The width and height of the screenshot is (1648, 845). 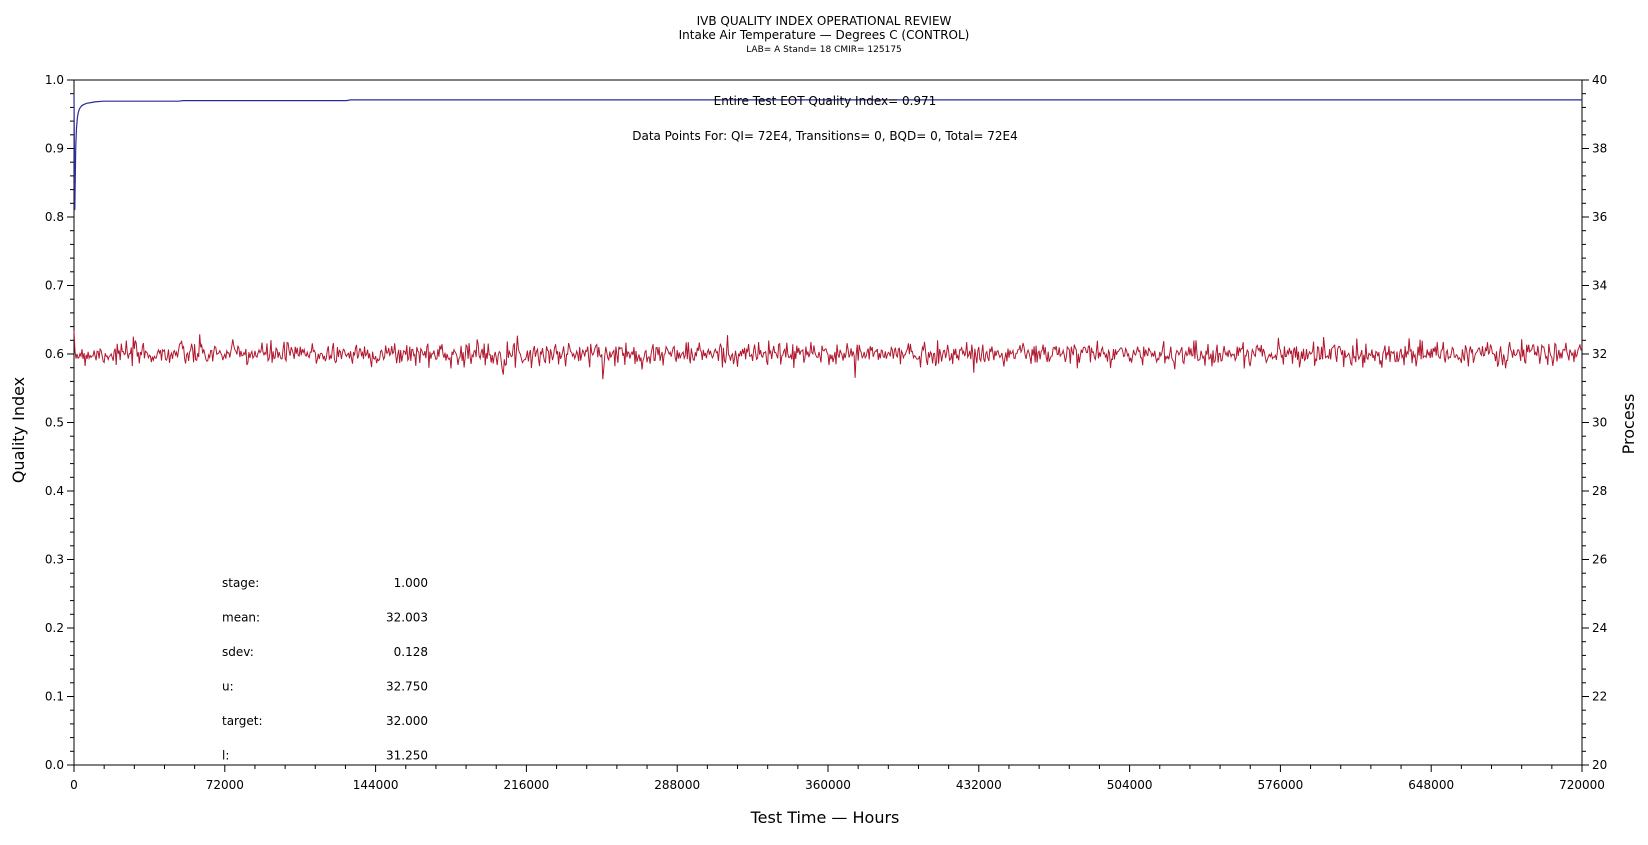 What do you see at coordinates (54, 217) in the screenshot?
I see `y-tick-label: 0.8` at bounding box center [54, 217].